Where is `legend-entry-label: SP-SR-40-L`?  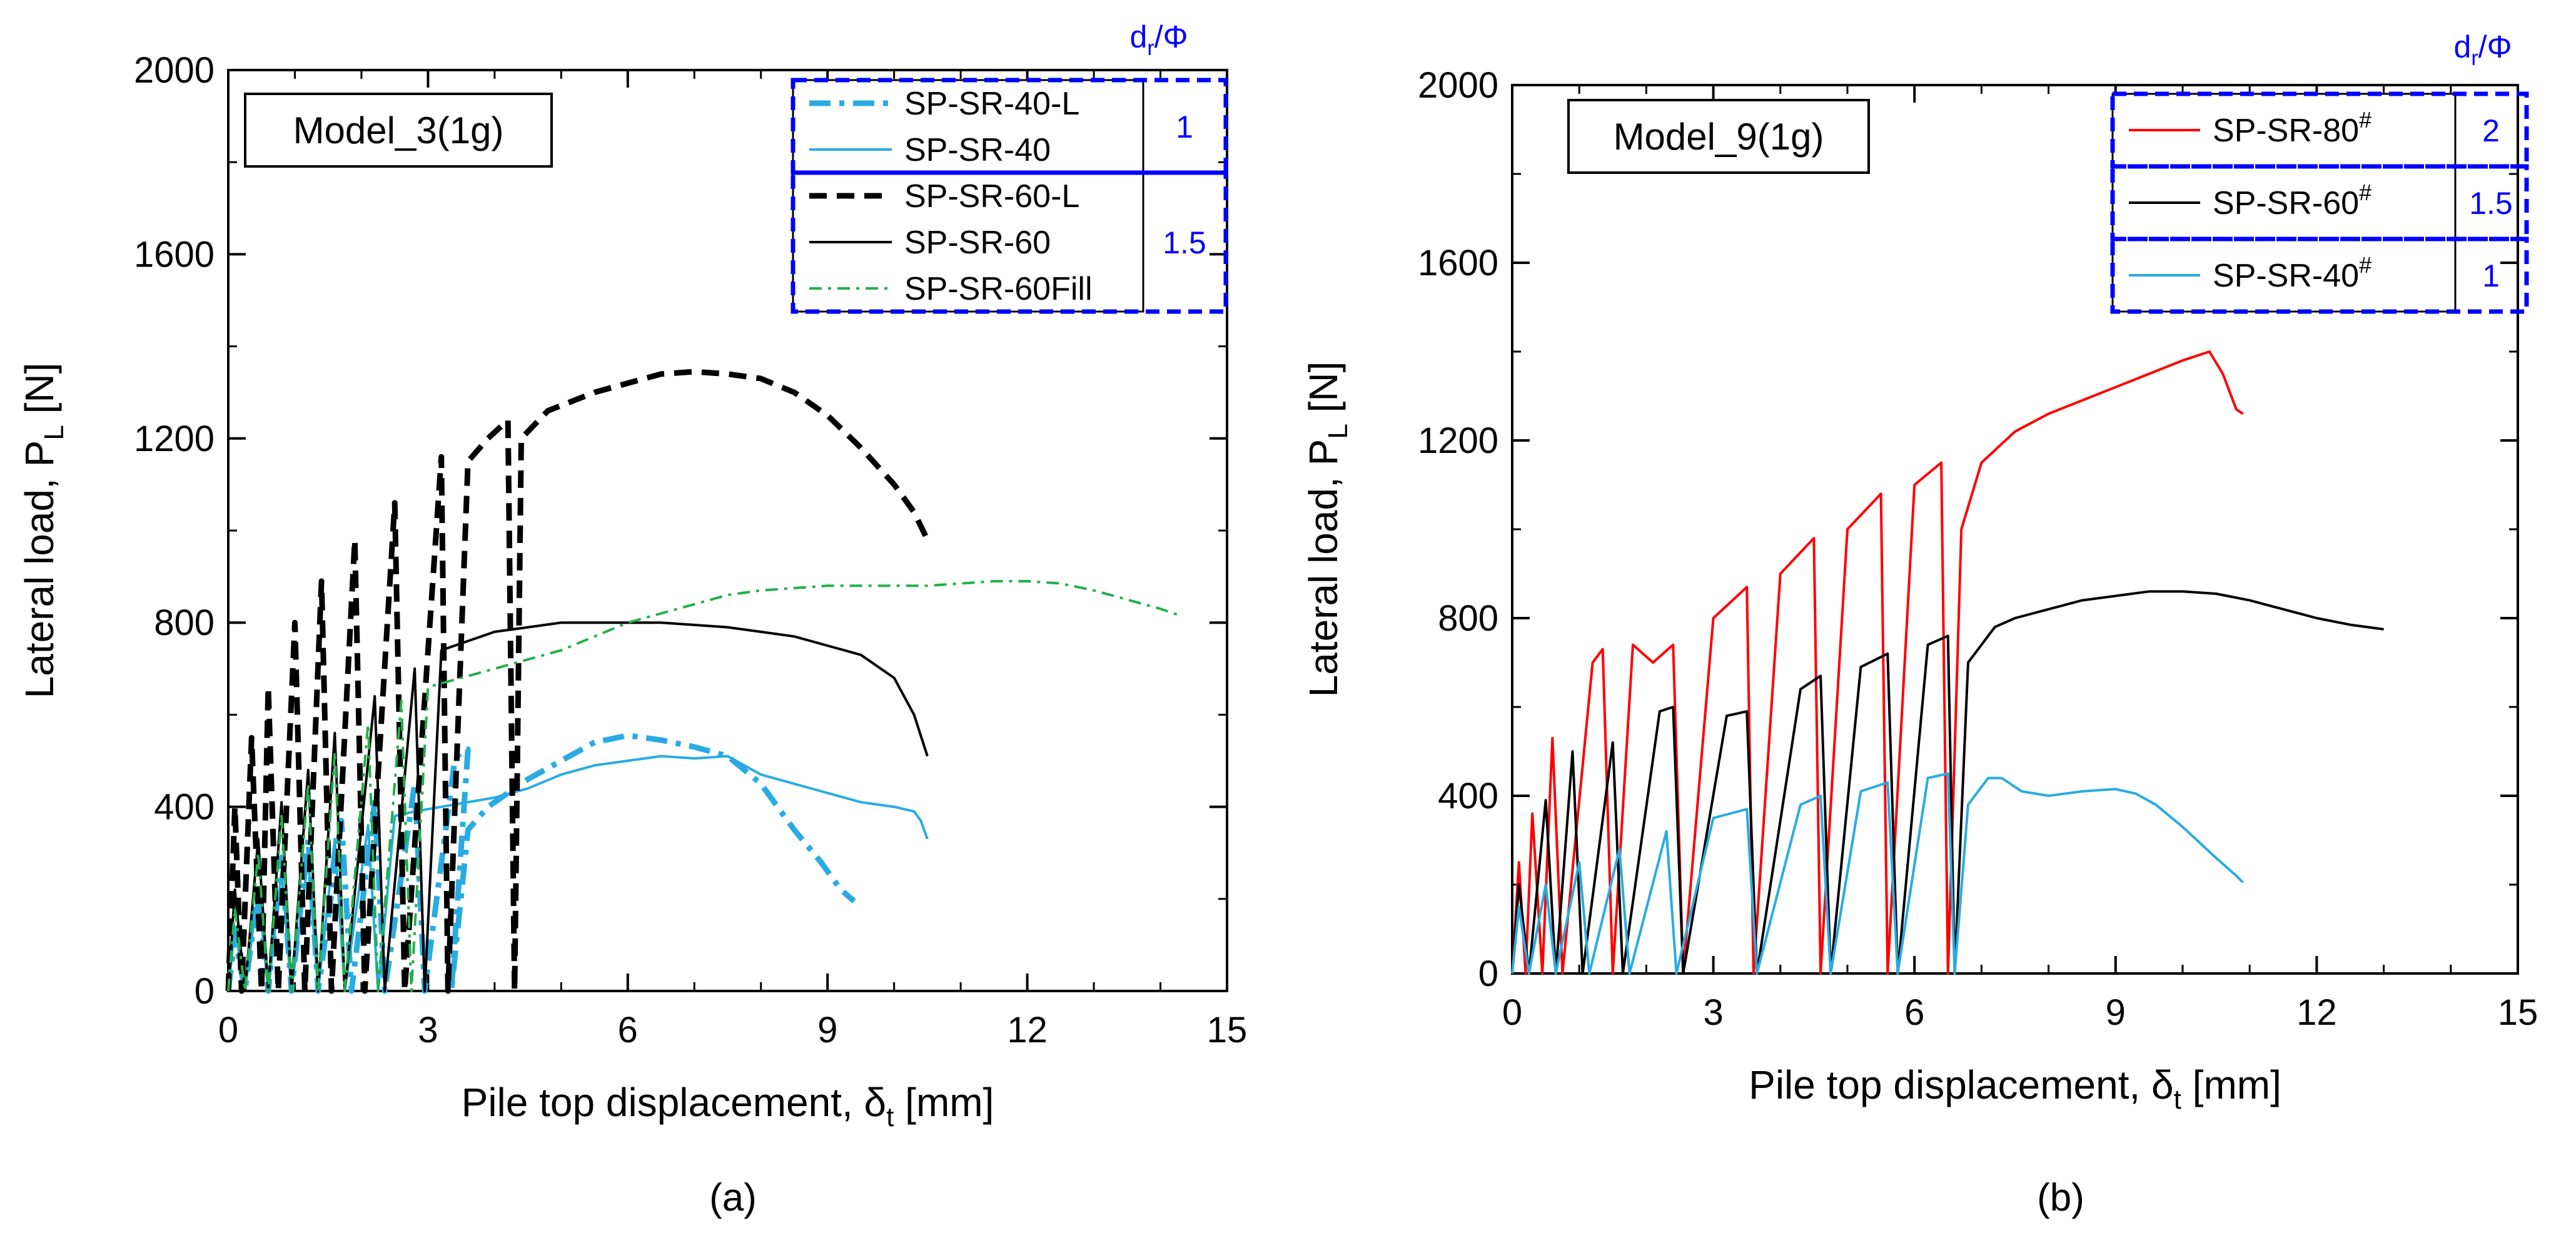
legend-entry-label: SP-SR-40-L is located at coordinates (992, 104).